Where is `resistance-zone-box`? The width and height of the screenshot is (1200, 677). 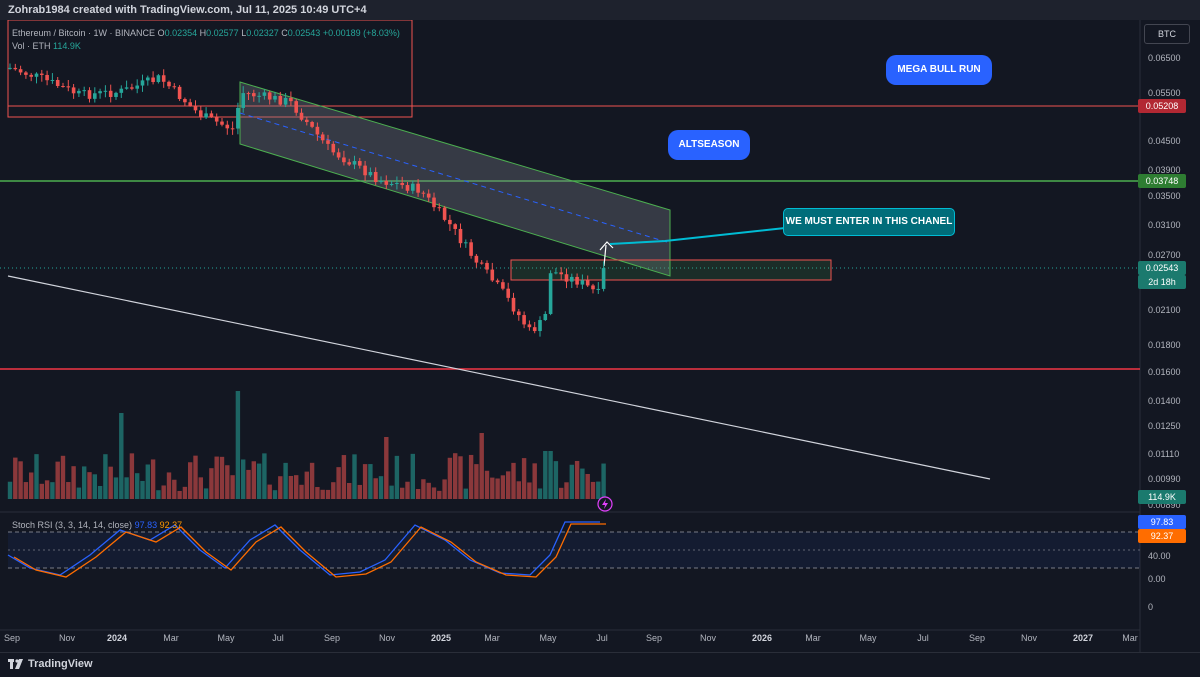 resistance-zone-box is located at coordinates (210, 68).